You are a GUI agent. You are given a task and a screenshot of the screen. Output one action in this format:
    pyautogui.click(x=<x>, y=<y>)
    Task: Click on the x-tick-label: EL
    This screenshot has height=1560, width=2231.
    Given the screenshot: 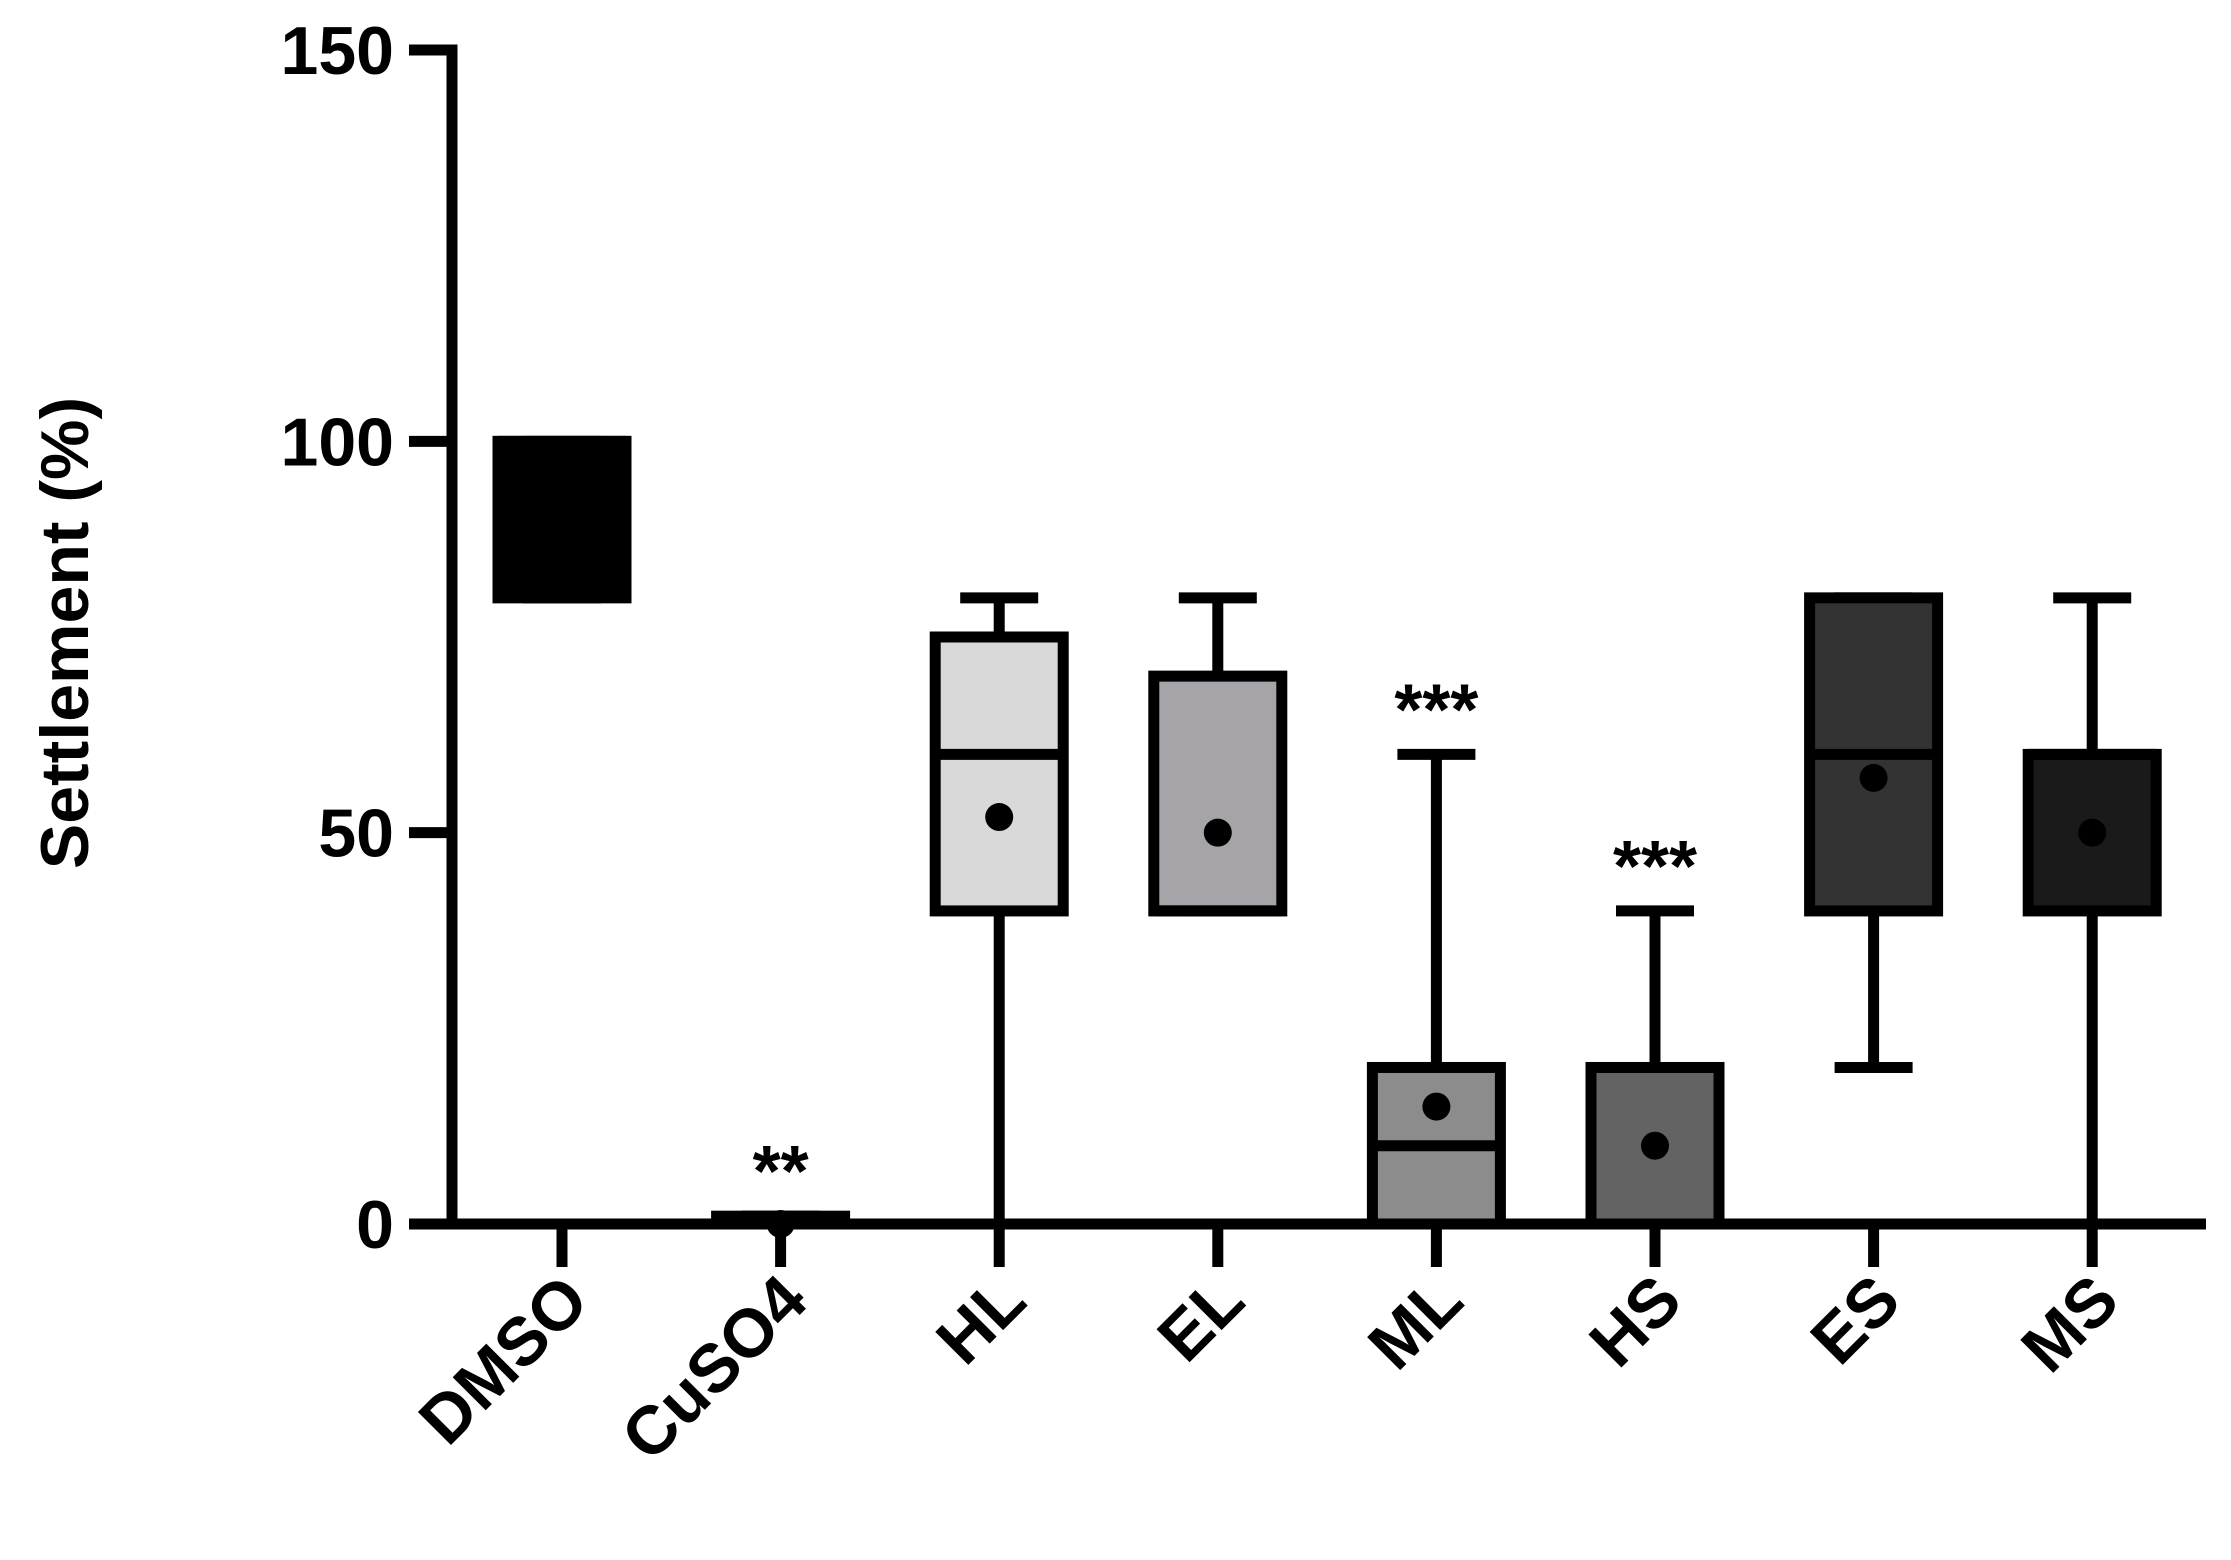 What is the action you would take?
    pyautogui.click(x=1200, y=1318)
    